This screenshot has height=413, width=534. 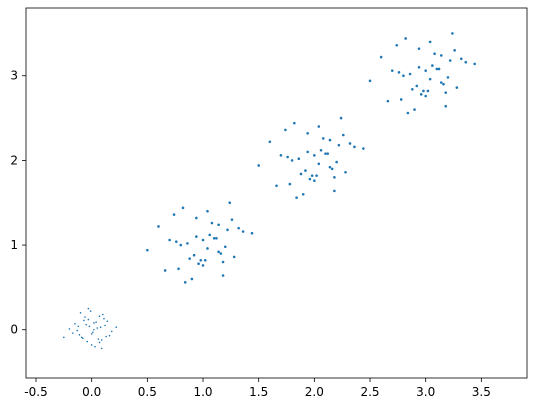 What do you see at coordinates (314, 392) in the screenshot?
I see `x-tick-label: 2.0` at bounding box center [314, 392].